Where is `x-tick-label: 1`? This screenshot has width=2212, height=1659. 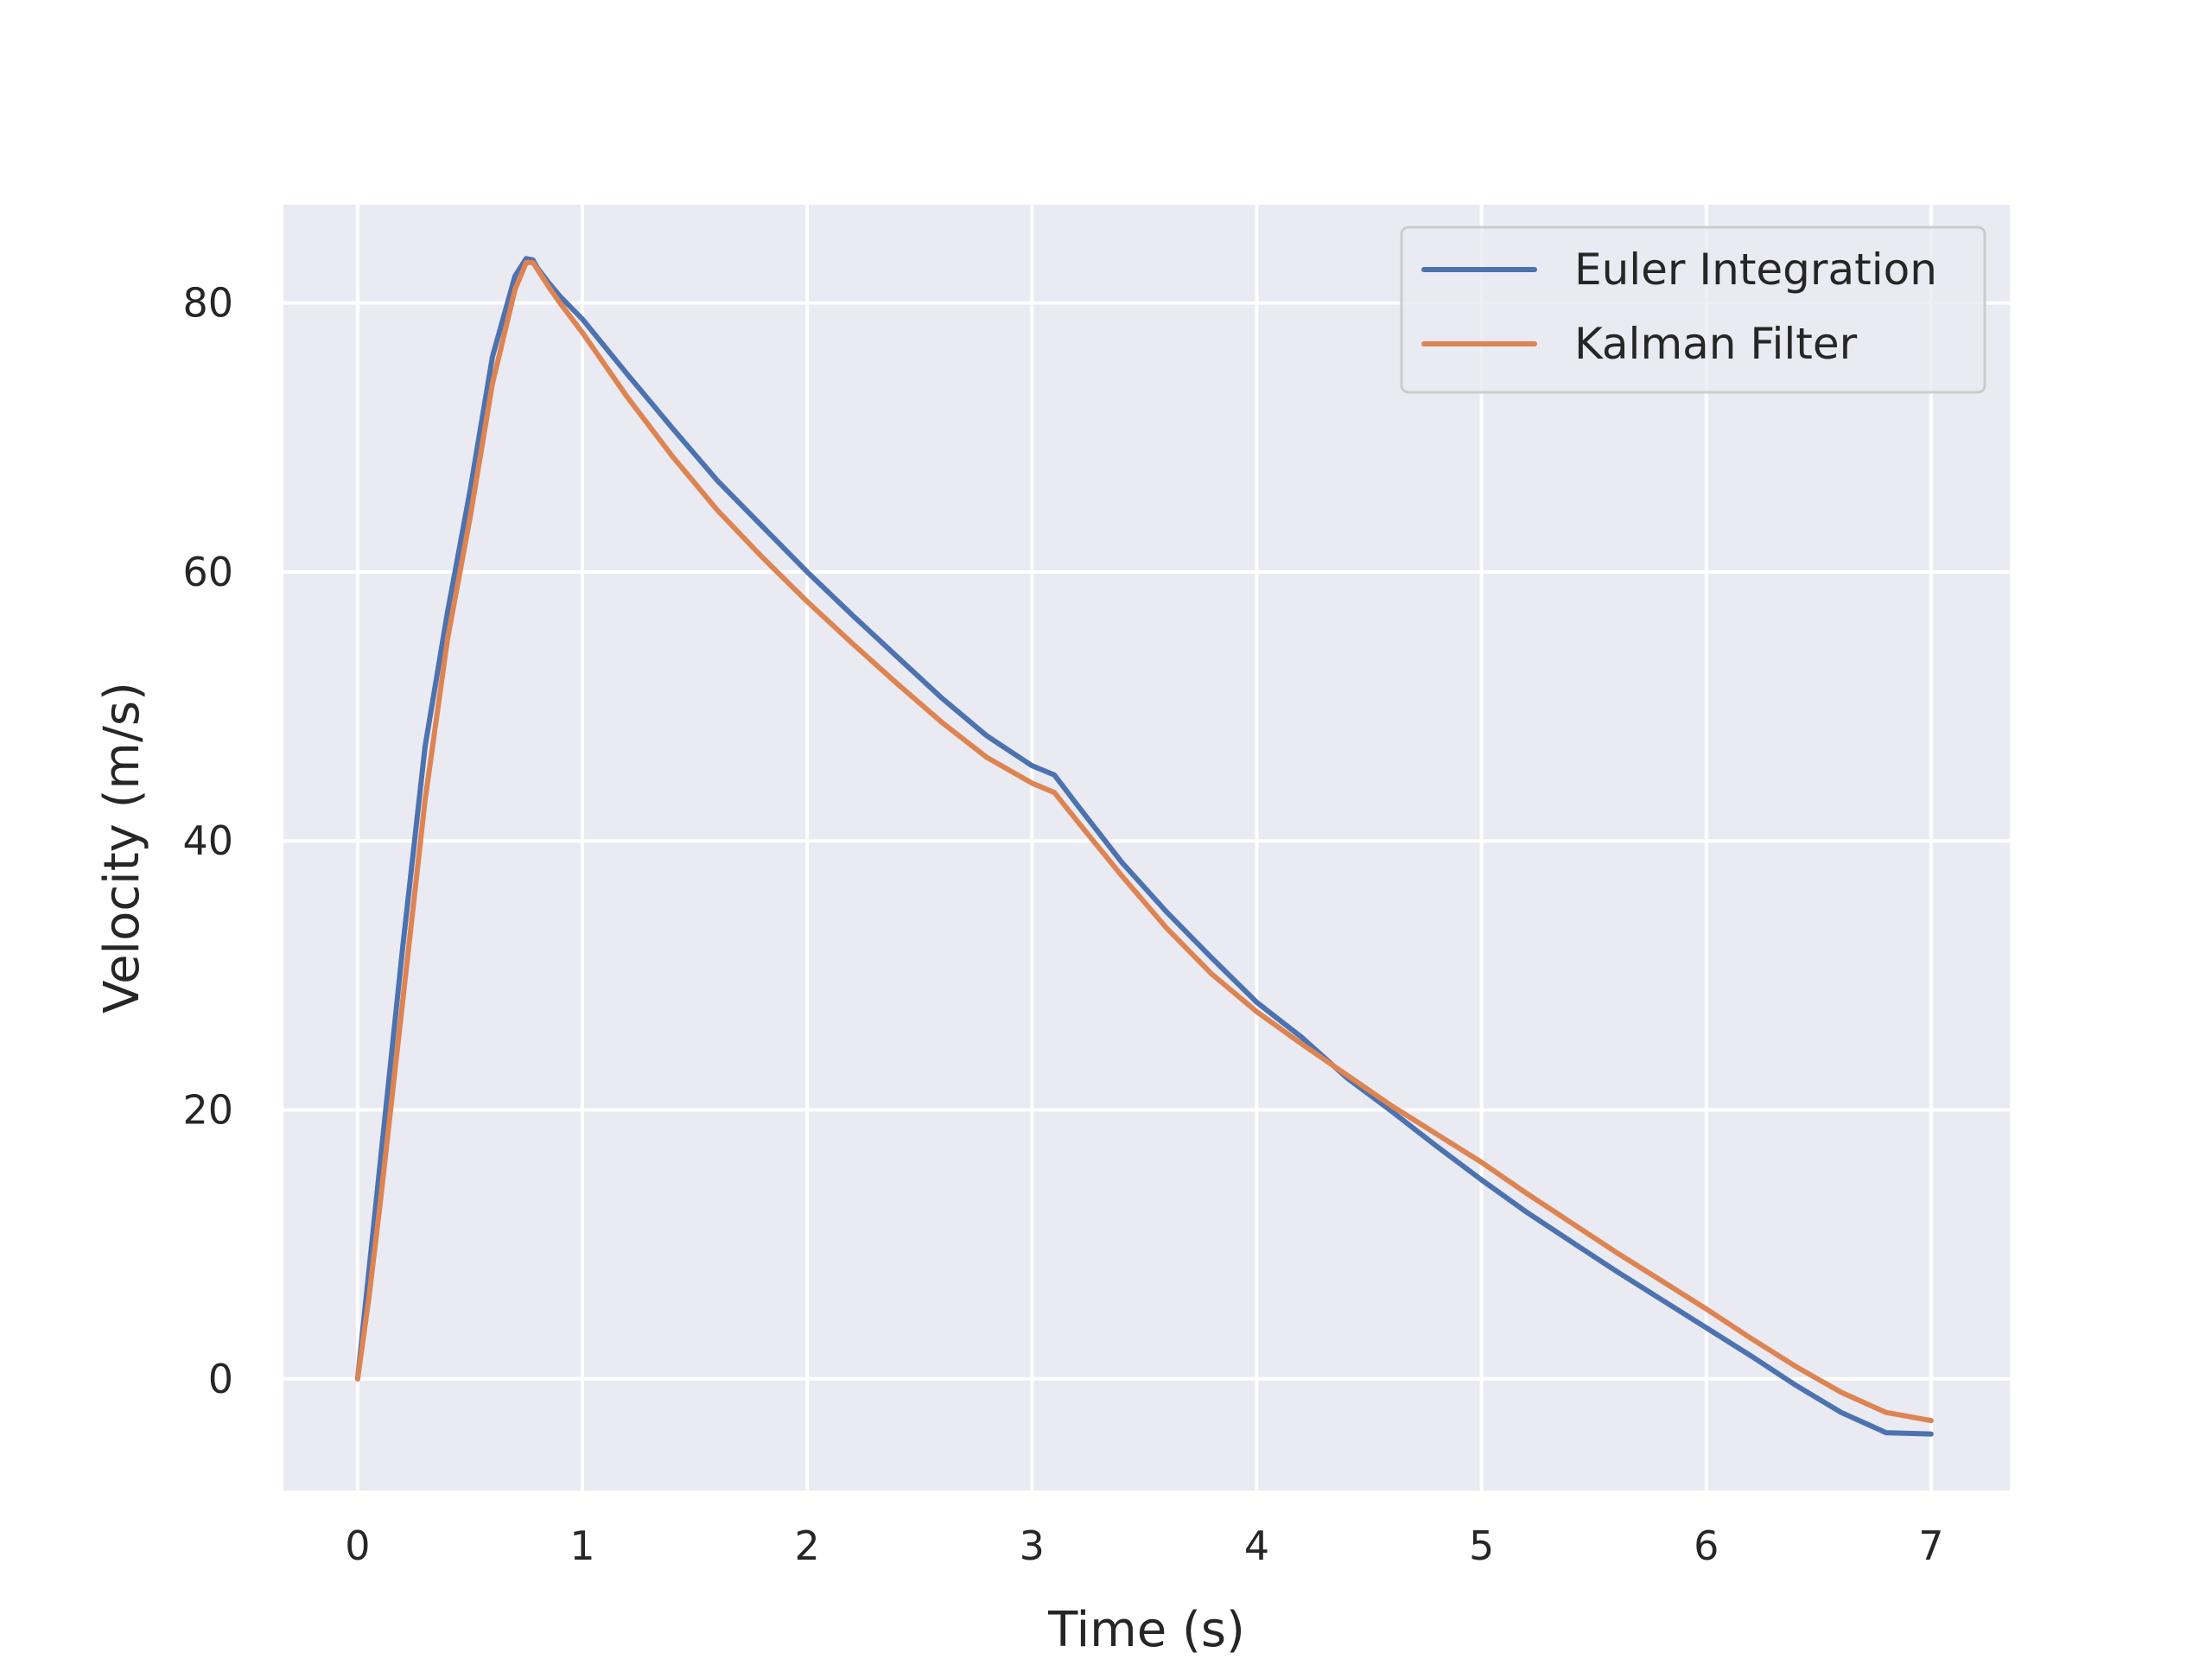
x-tick-label: 1 is located at coordinates (581, 1545).